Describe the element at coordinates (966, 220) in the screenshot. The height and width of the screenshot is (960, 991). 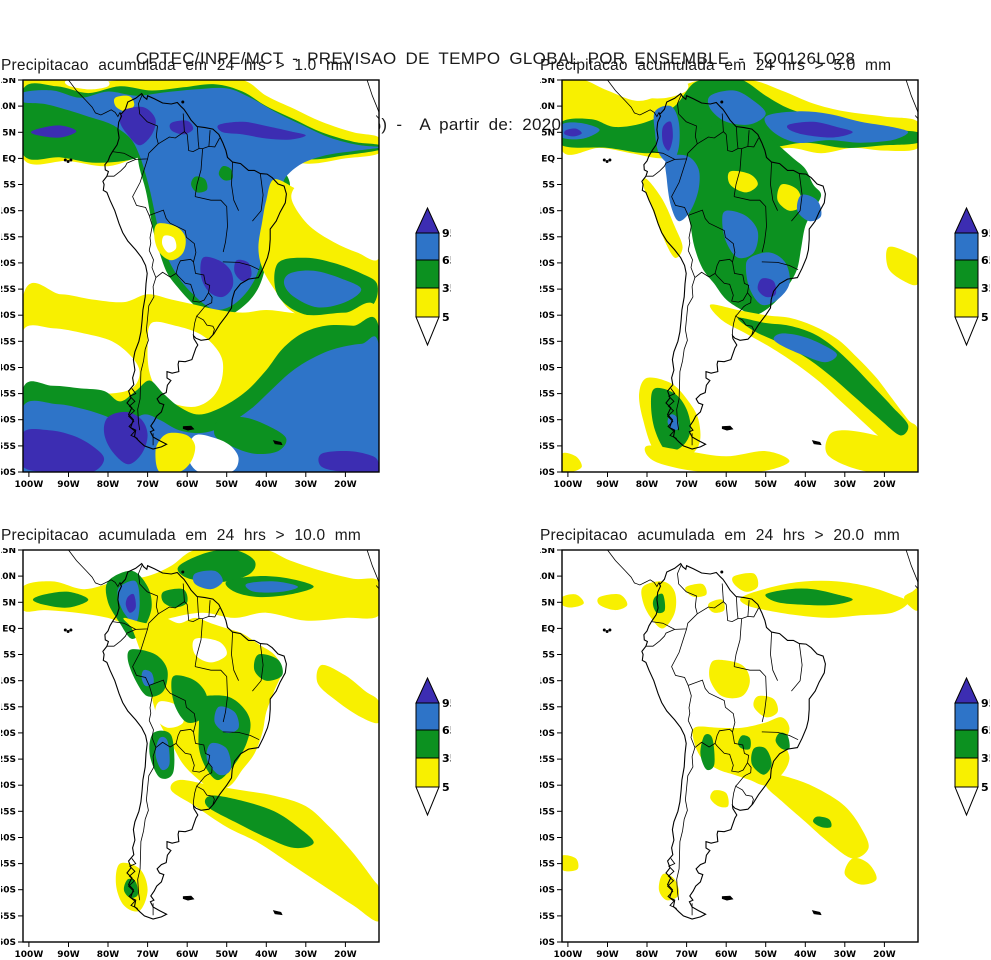
I see `legend-arrow-top` at that location.